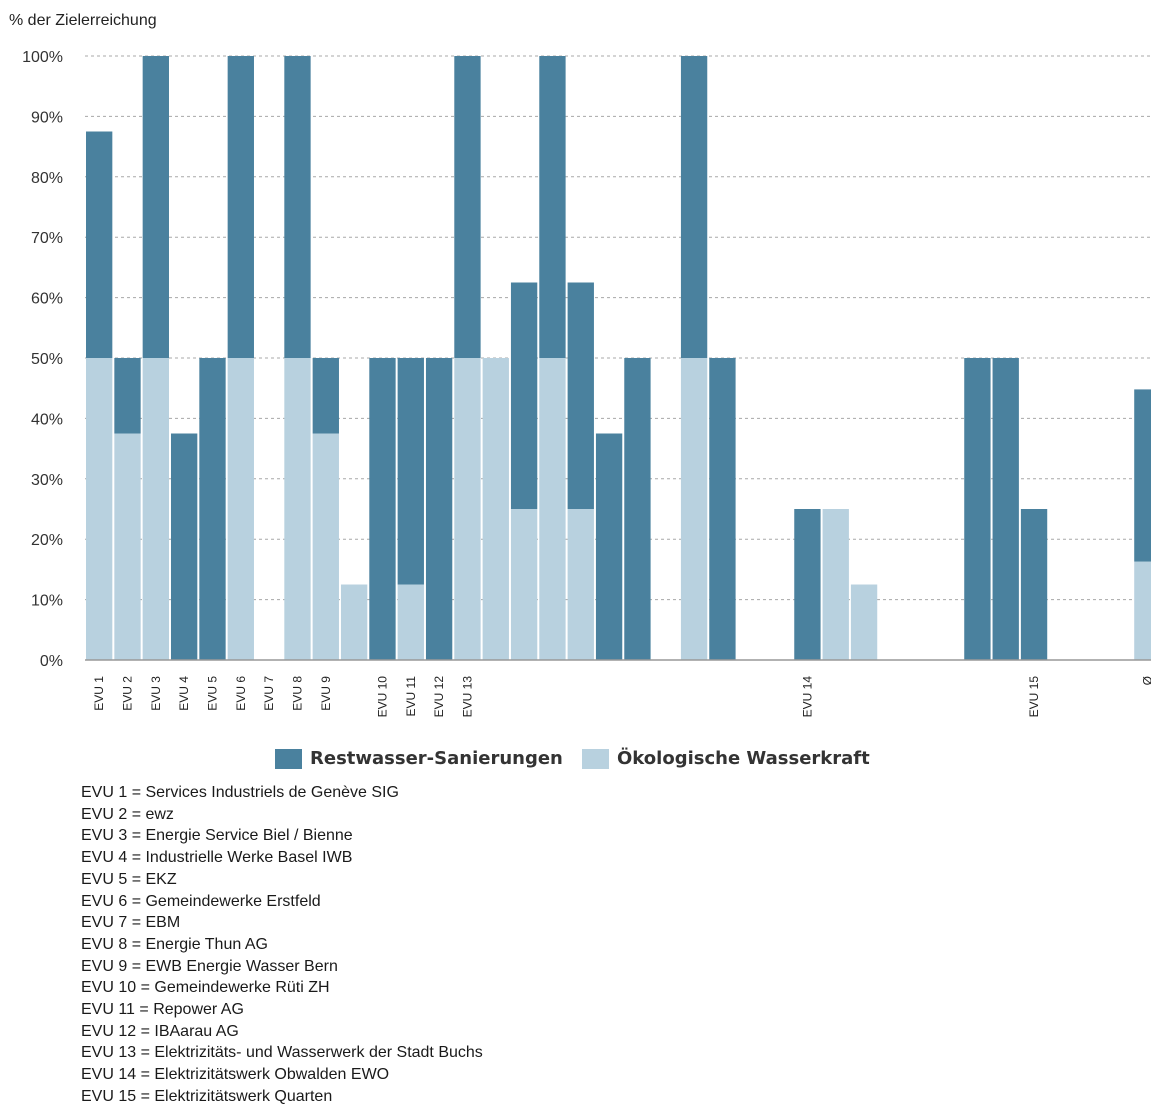 This screenshot has width=1151, height=1108. I want to click on evu-key-item: EVU 8 = Energie Thun AG, so click(174, 944).